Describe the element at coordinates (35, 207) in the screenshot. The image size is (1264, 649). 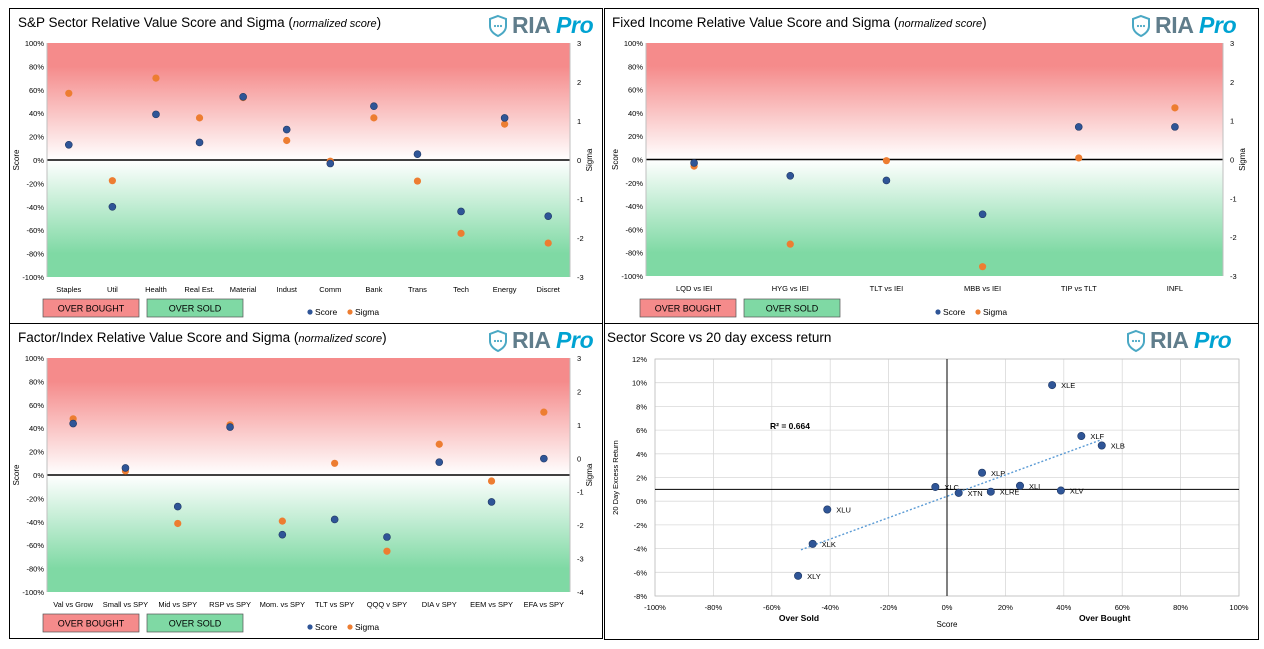
I see `y-tick-label: -40%` at that location.